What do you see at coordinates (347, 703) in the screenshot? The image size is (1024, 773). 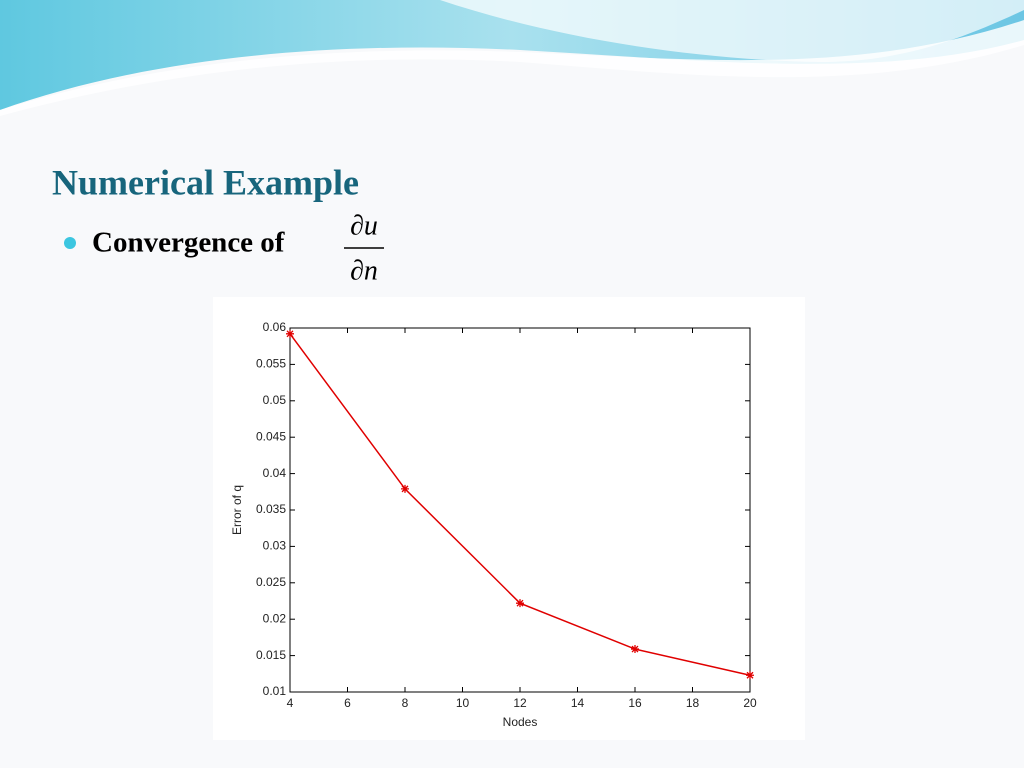 I see `x-tick-label: 6` at bounding box center [347, 703].